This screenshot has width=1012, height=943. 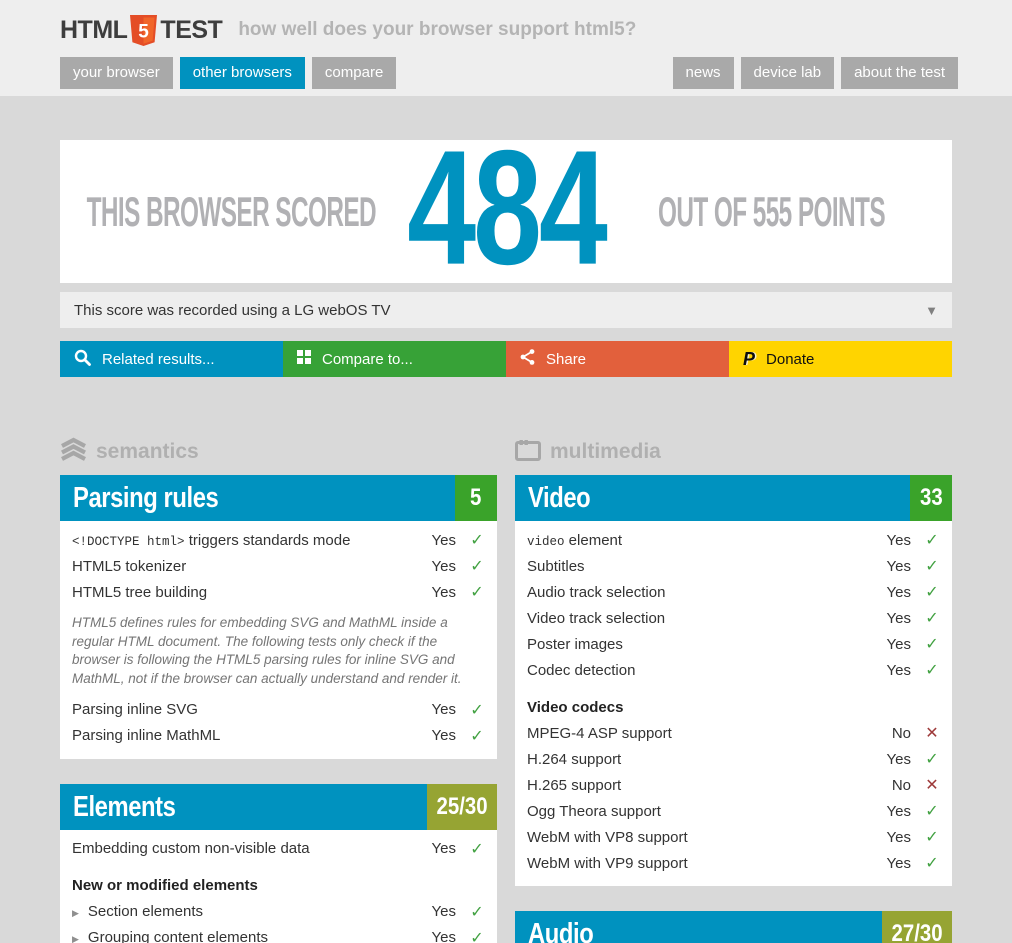 What do you see at coordinates (278, 452) in the screenshot?
I see `section-head-semantics: semantics` at bounding box center [278, 452].